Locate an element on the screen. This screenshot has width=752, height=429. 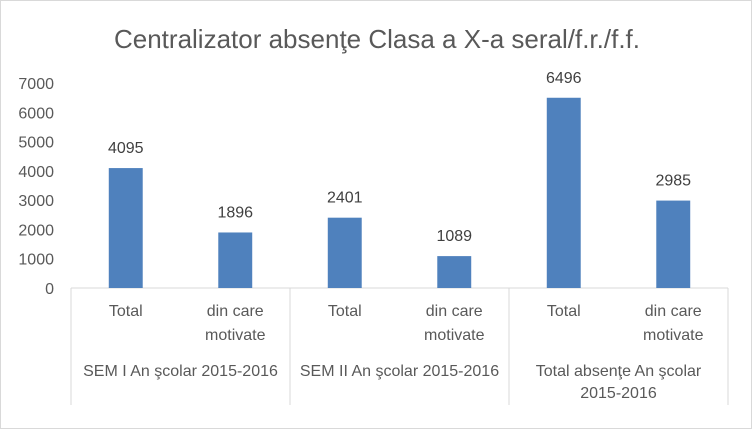
data-label: 6496 is located at coordinates (564, 78).